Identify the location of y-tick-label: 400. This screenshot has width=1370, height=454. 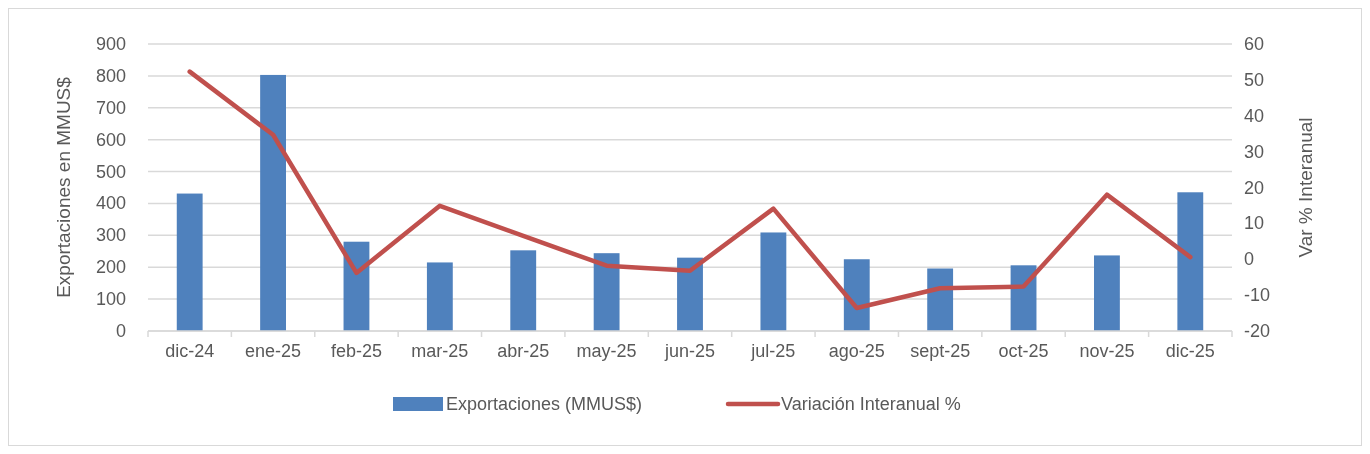
(110, 203).